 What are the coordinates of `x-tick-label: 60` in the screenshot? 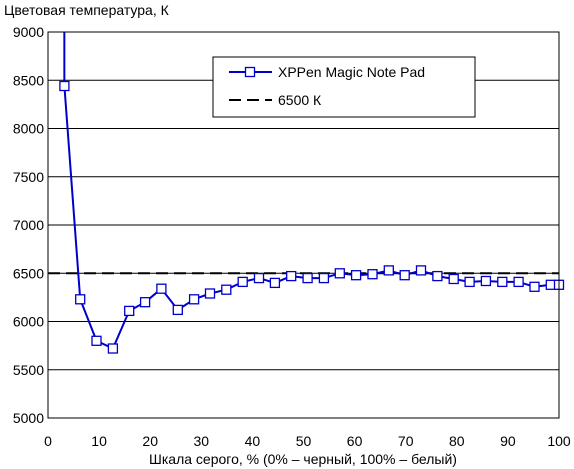 It's located at (355, 441).